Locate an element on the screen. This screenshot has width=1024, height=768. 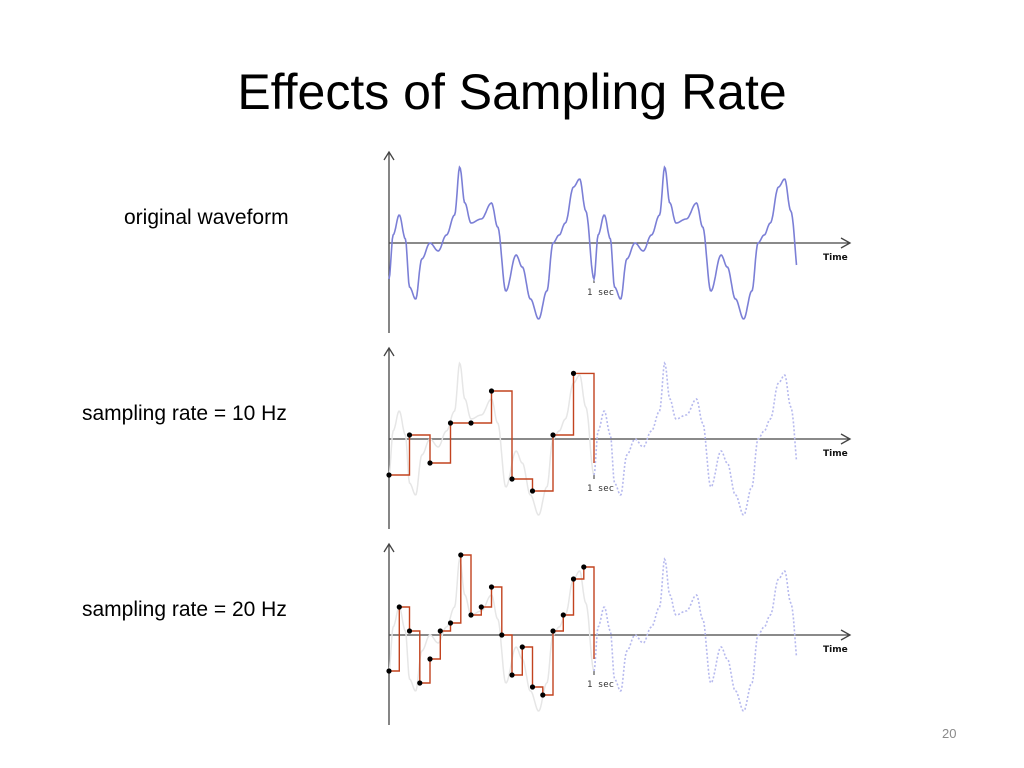
page-number: 20 is located at coordinates (949, 733).